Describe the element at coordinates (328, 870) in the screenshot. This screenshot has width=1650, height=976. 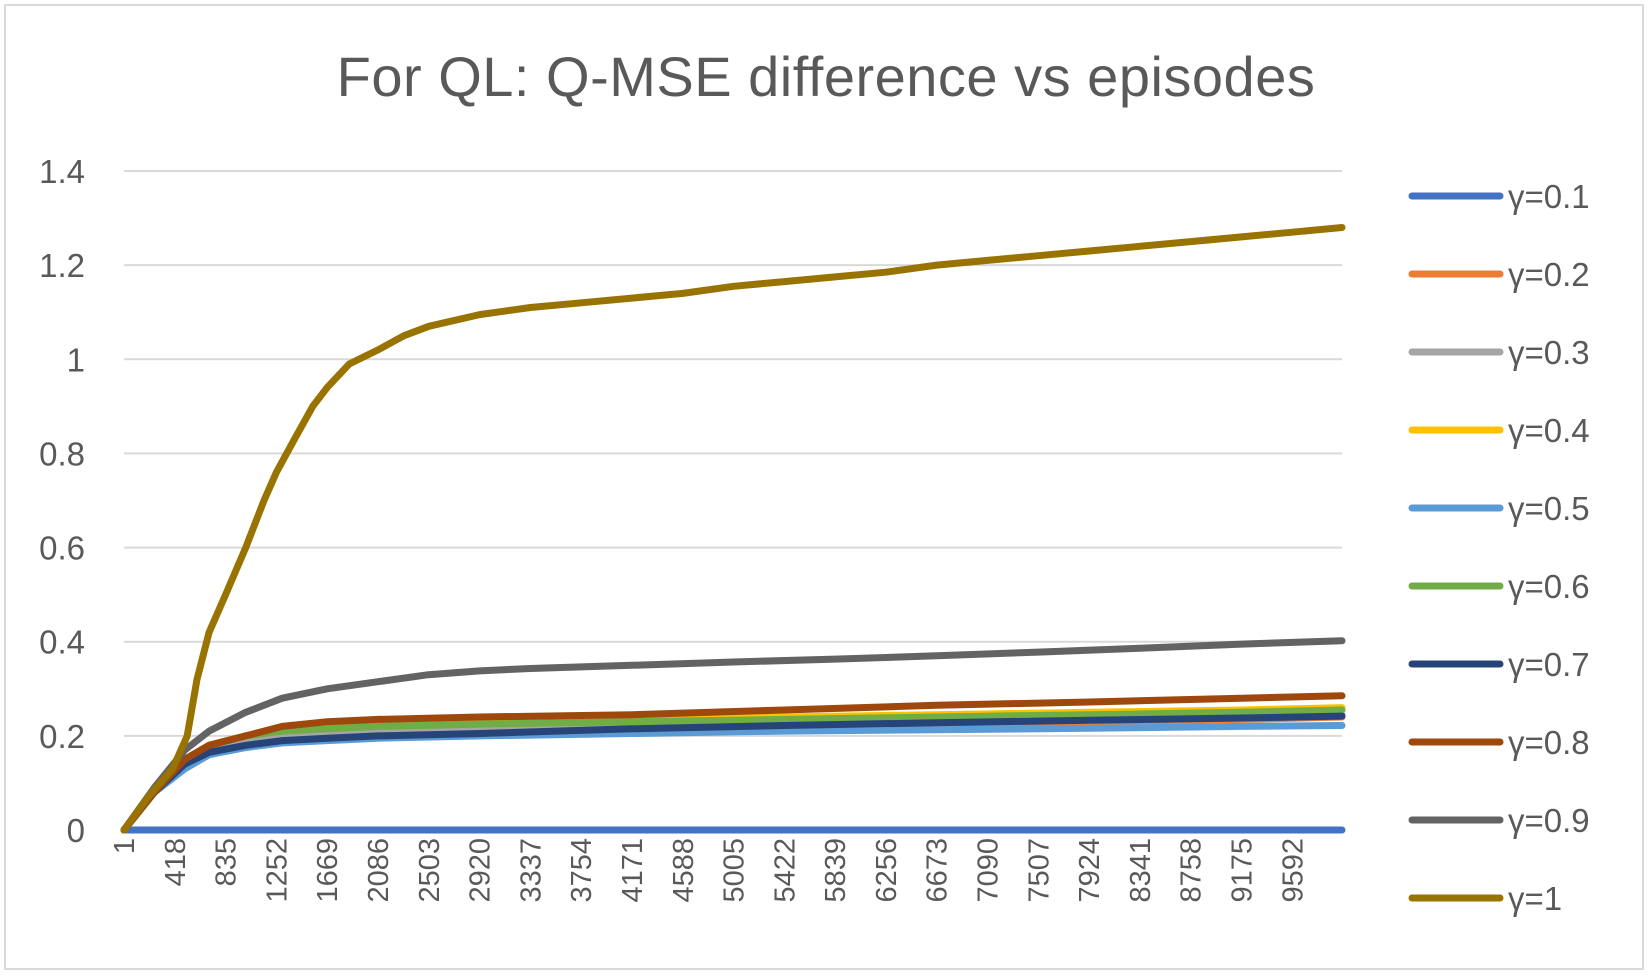
I see `x-tick-label: 1669` at that location.